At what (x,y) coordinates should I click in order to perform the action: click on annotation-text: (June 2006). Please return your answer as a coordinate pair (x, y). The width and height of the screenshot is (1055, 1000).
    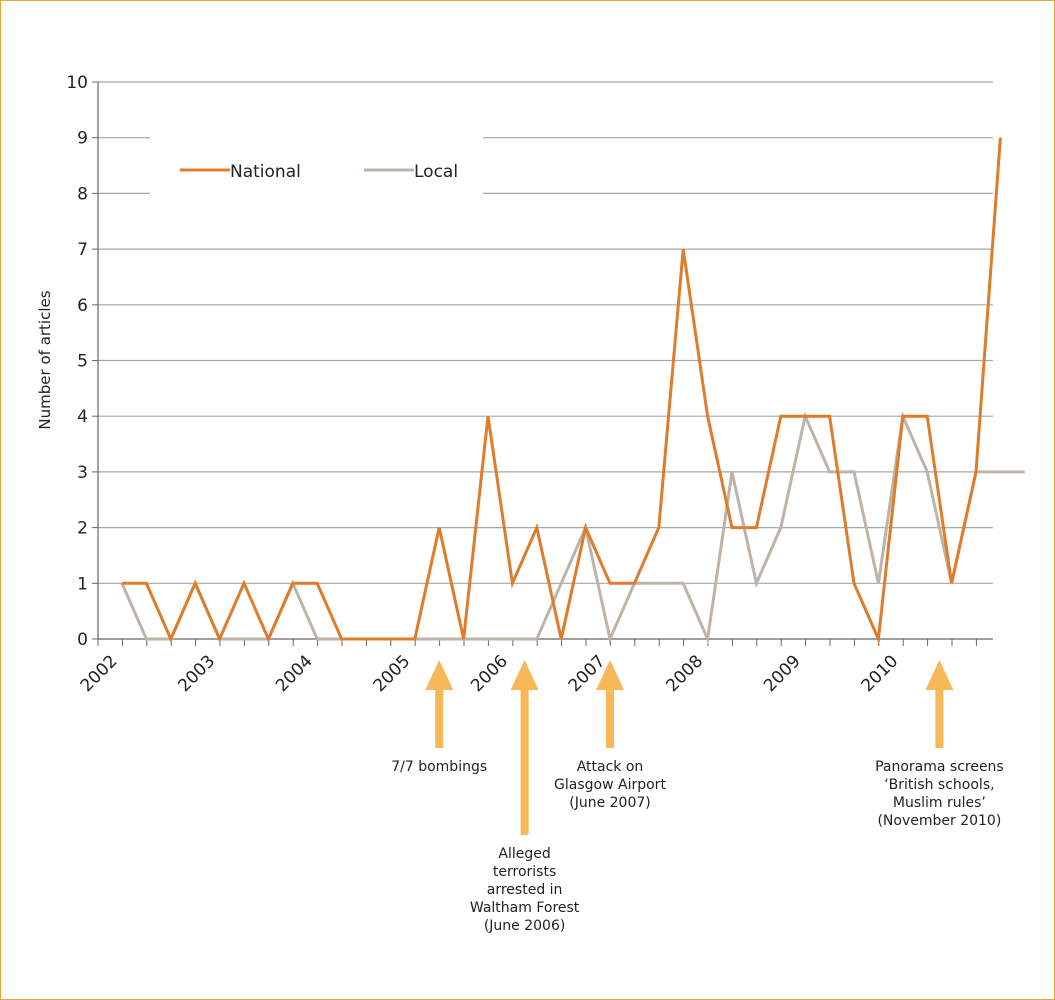
    Looking at the image, I should click on (525, 926).